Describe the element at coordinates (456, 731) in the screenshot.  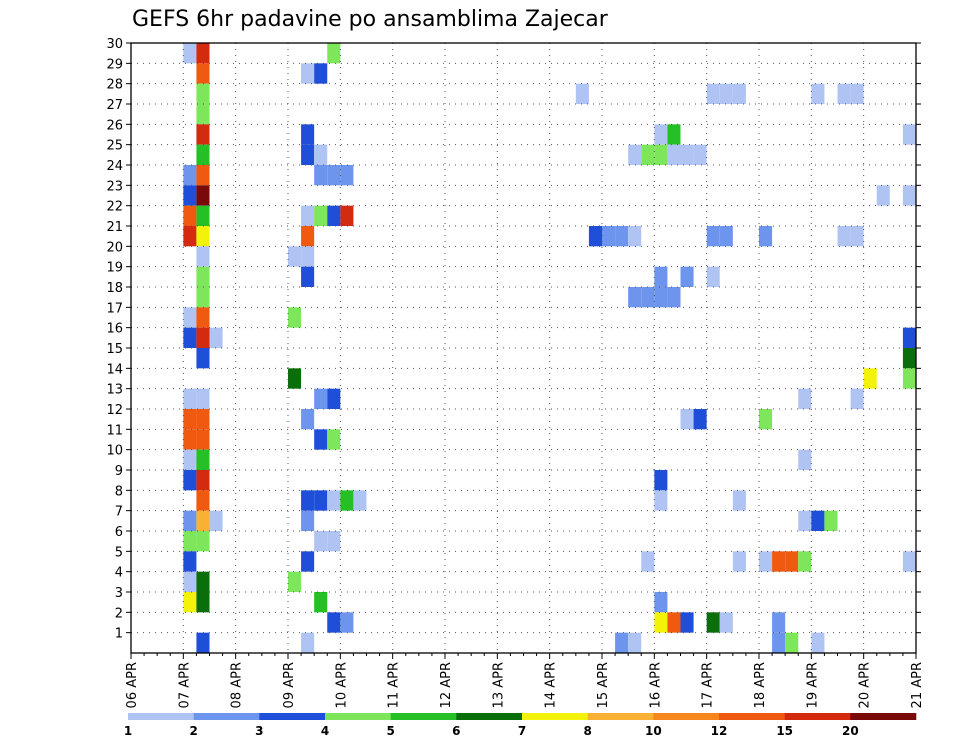
I see `colorbar-label: 6` at that location.